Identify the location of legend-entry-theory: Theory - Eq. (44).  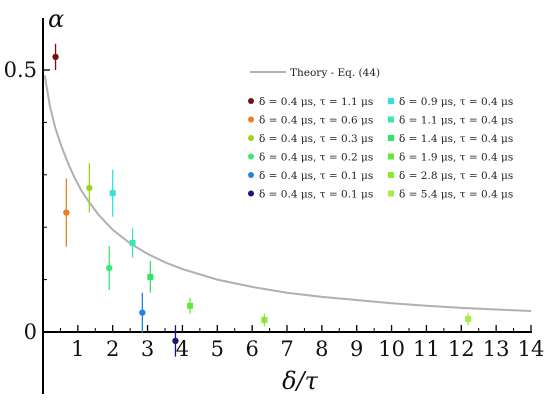
(315, 73).